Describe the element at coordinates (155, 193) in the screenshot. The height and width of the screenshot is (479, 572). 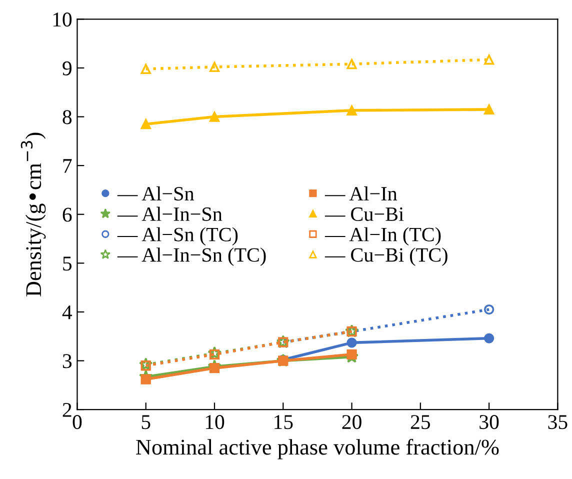
I see `legend-label: — Al−Sn` at that location.